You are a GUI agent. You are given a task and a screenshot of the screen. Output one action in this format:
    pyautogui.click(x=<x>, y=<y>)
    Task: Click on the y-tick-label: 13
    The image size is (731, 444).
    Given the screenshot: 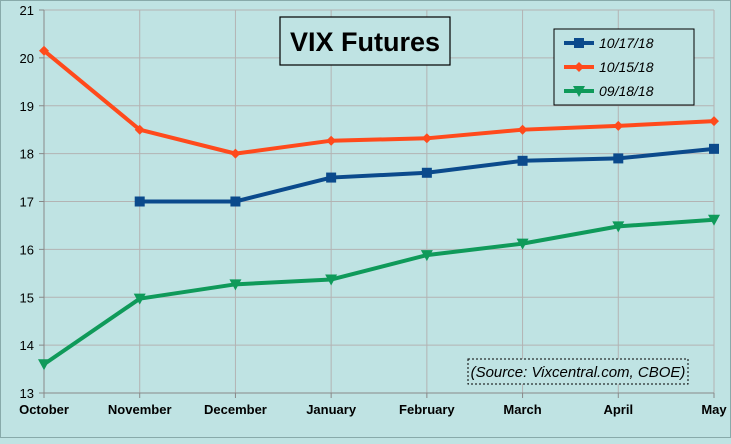 What is the action you would take?
    pyautogui.click(x=27, y=393)
    